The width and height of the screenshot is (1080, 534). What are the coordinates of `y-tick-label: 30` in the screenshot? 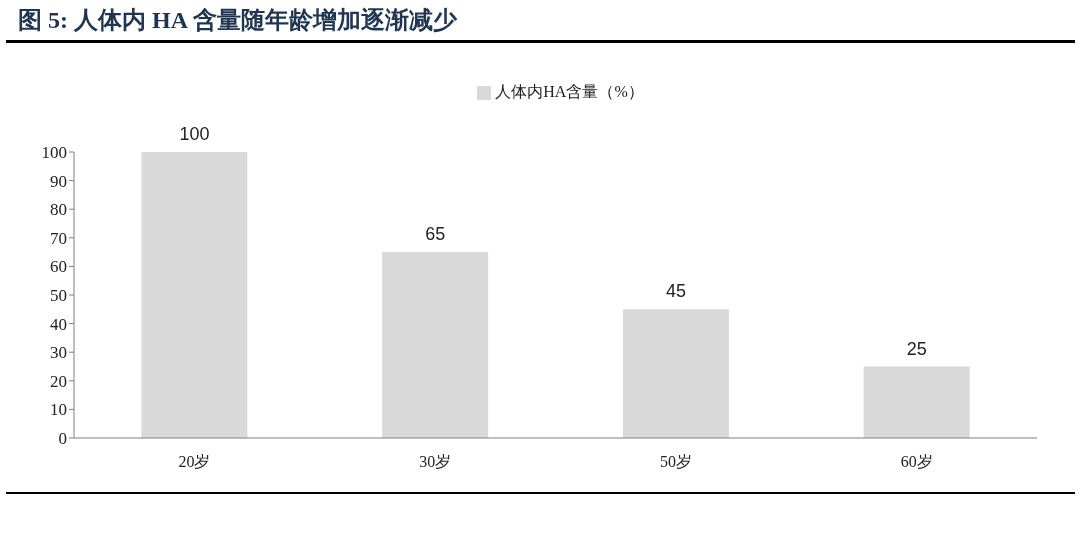 It's located at (58, 353).